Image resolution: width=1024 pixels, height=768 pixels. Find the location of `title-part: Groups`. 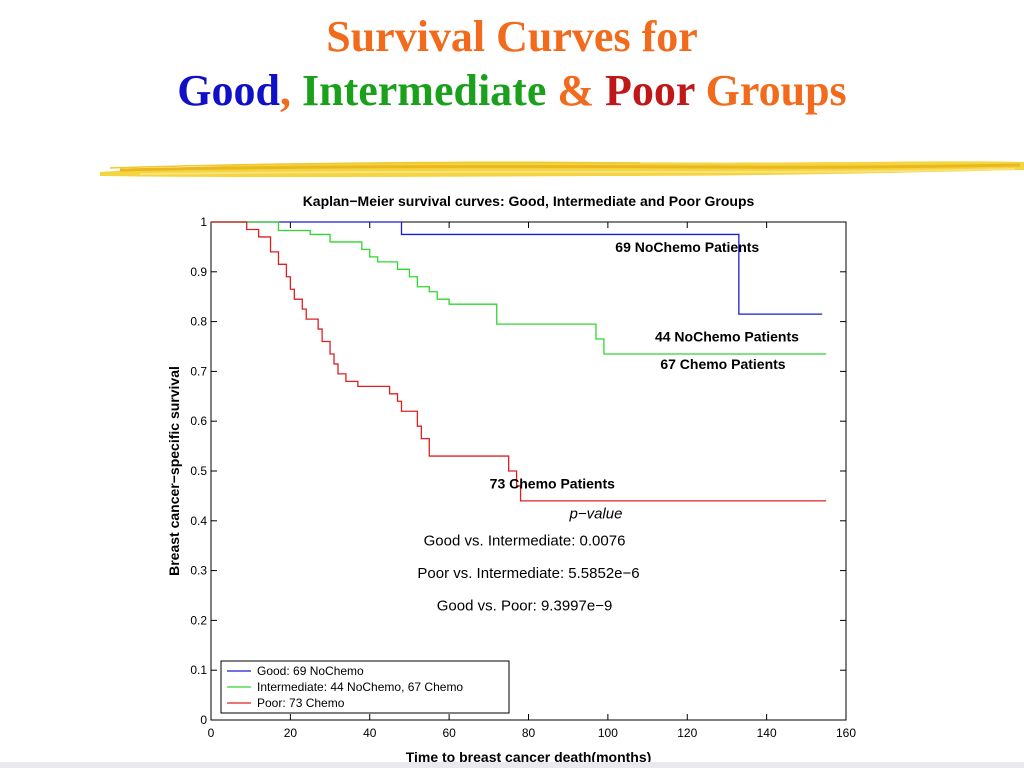

title-part: Groups is located at coordinates (770, 90).